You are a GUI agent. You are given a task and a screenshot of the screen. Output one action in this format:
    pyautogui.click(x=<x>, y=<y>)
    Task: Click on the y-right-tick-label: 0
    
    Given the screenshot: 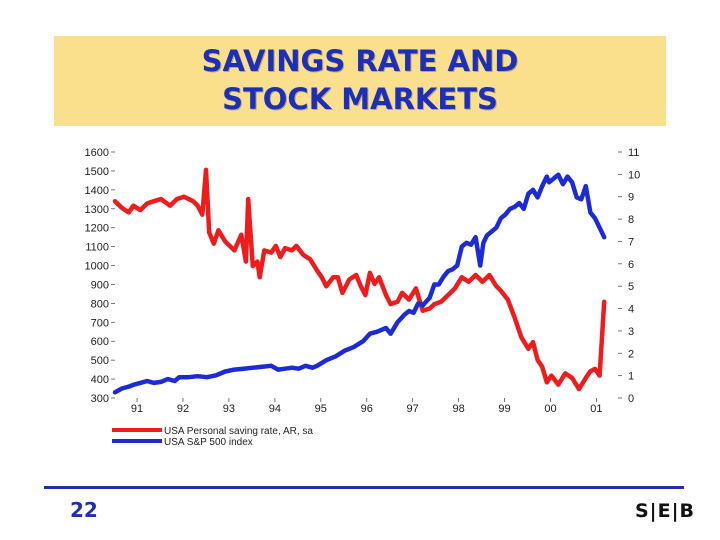 What is the action you would take?
    pyautogui.click(x=631, y=399)
    